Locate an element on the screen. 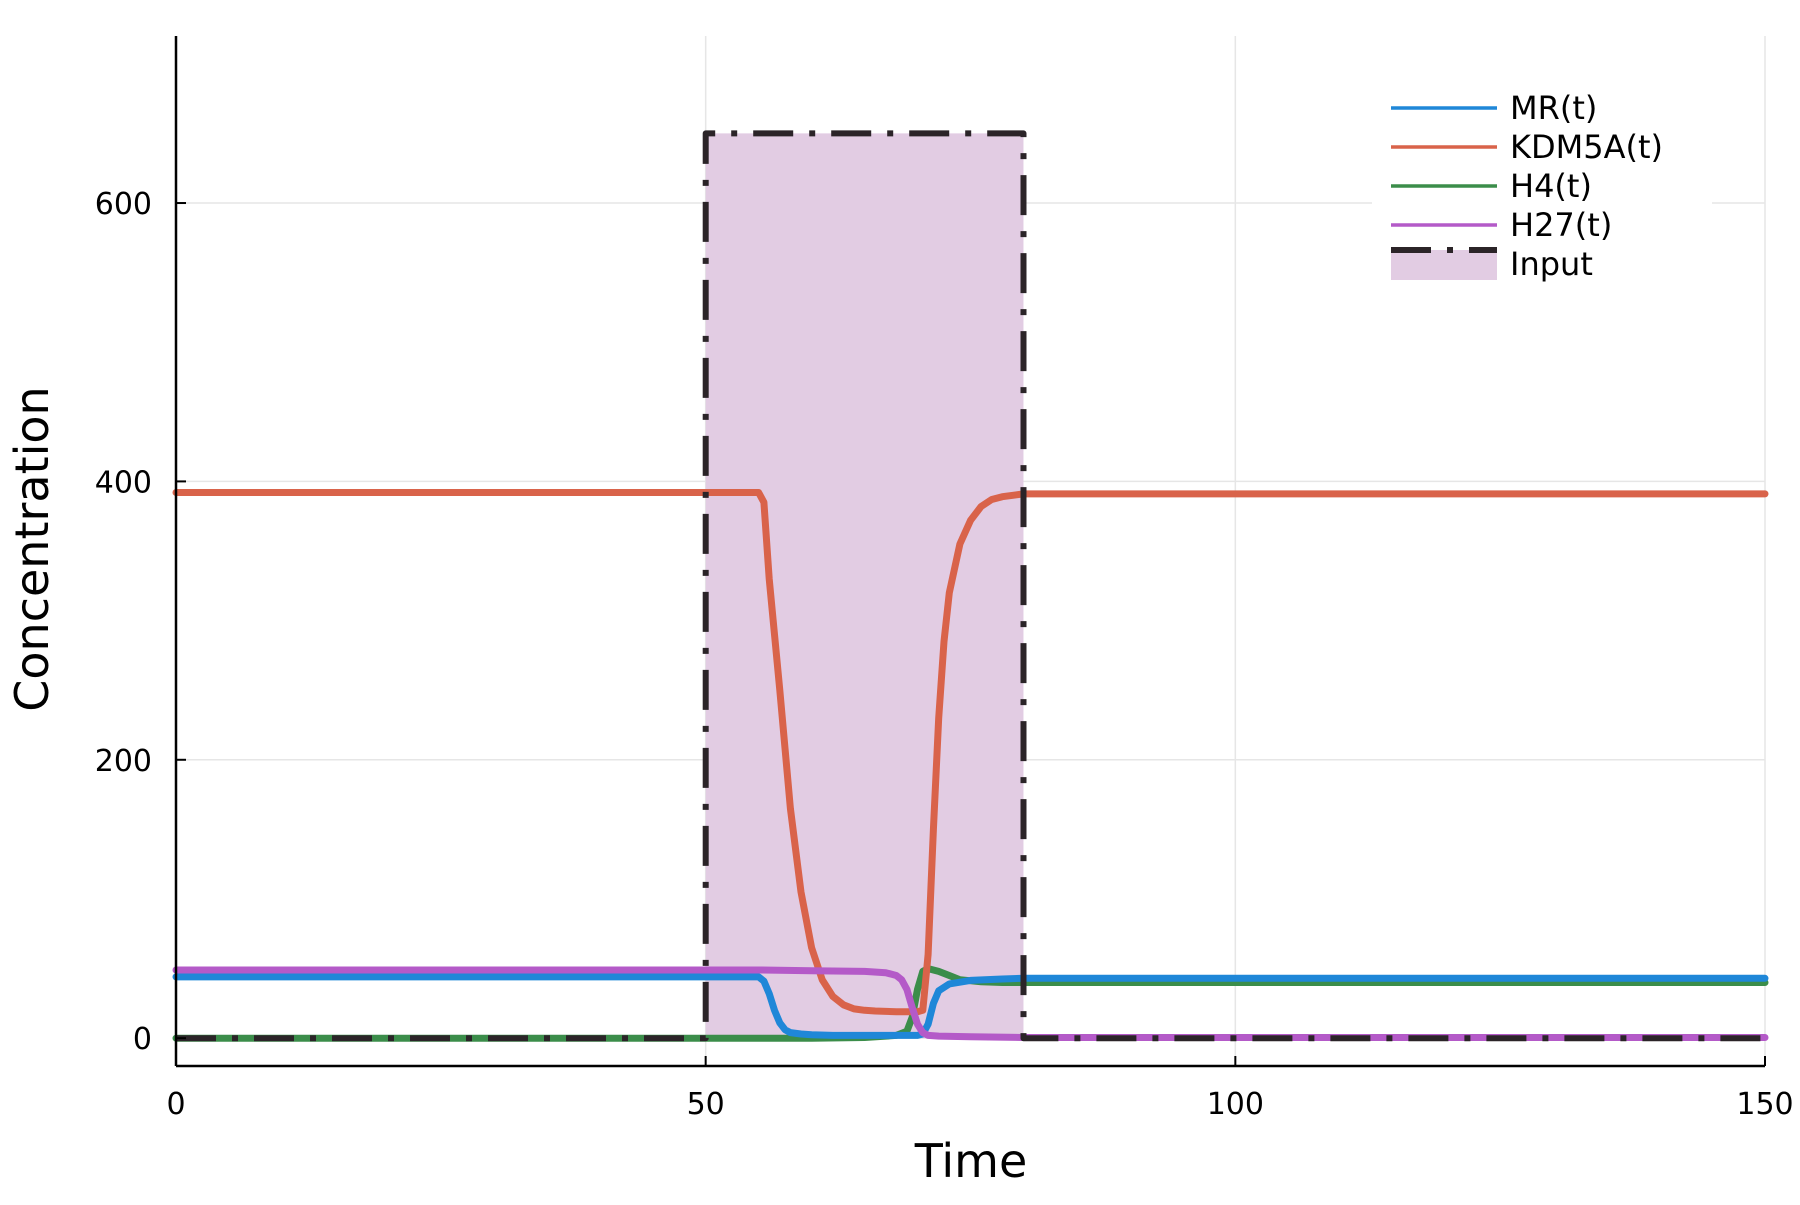  legend-entry: KDM5A(t) is located at coordinates (1527, 147).